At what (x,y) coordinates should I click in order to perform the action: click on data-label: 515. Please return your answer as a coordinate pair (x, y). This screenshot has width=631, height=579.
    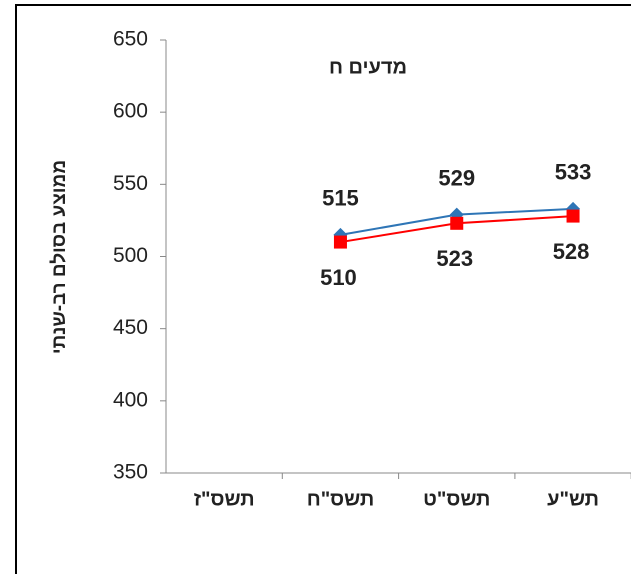
    Looking at the image, I should click on (340, 198).